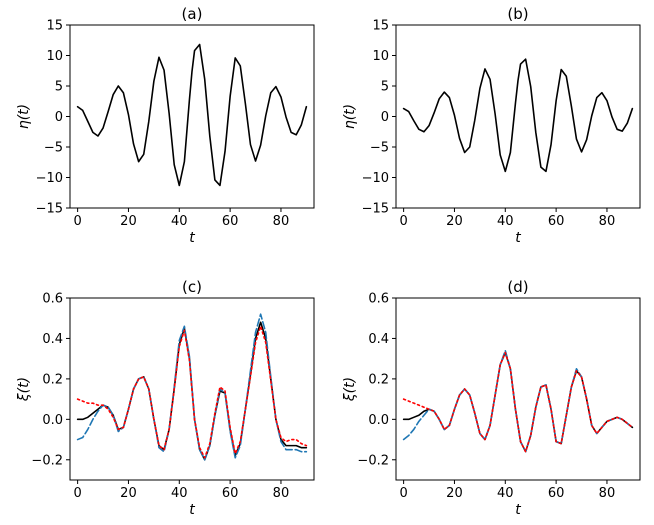 This screenshot has height=525, width=654. Describe the element at coordinates (192, 287) in the screenshot. I see `panel-title: (c)` at that location.